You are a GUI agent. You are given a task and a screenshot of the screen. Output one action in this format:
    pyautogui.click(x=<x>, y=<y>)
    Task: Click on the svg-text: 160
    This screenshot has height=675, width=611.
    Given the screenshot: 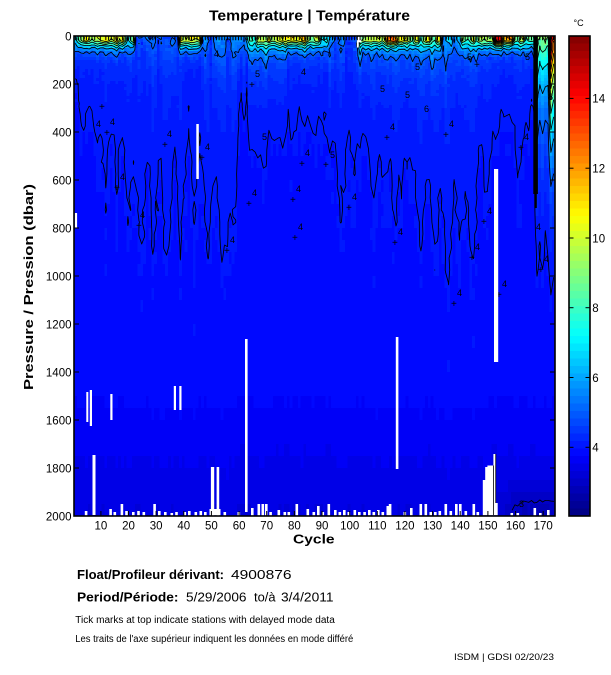 What is the action you would take?
    pyautogui.click(x=515, y=526)
    